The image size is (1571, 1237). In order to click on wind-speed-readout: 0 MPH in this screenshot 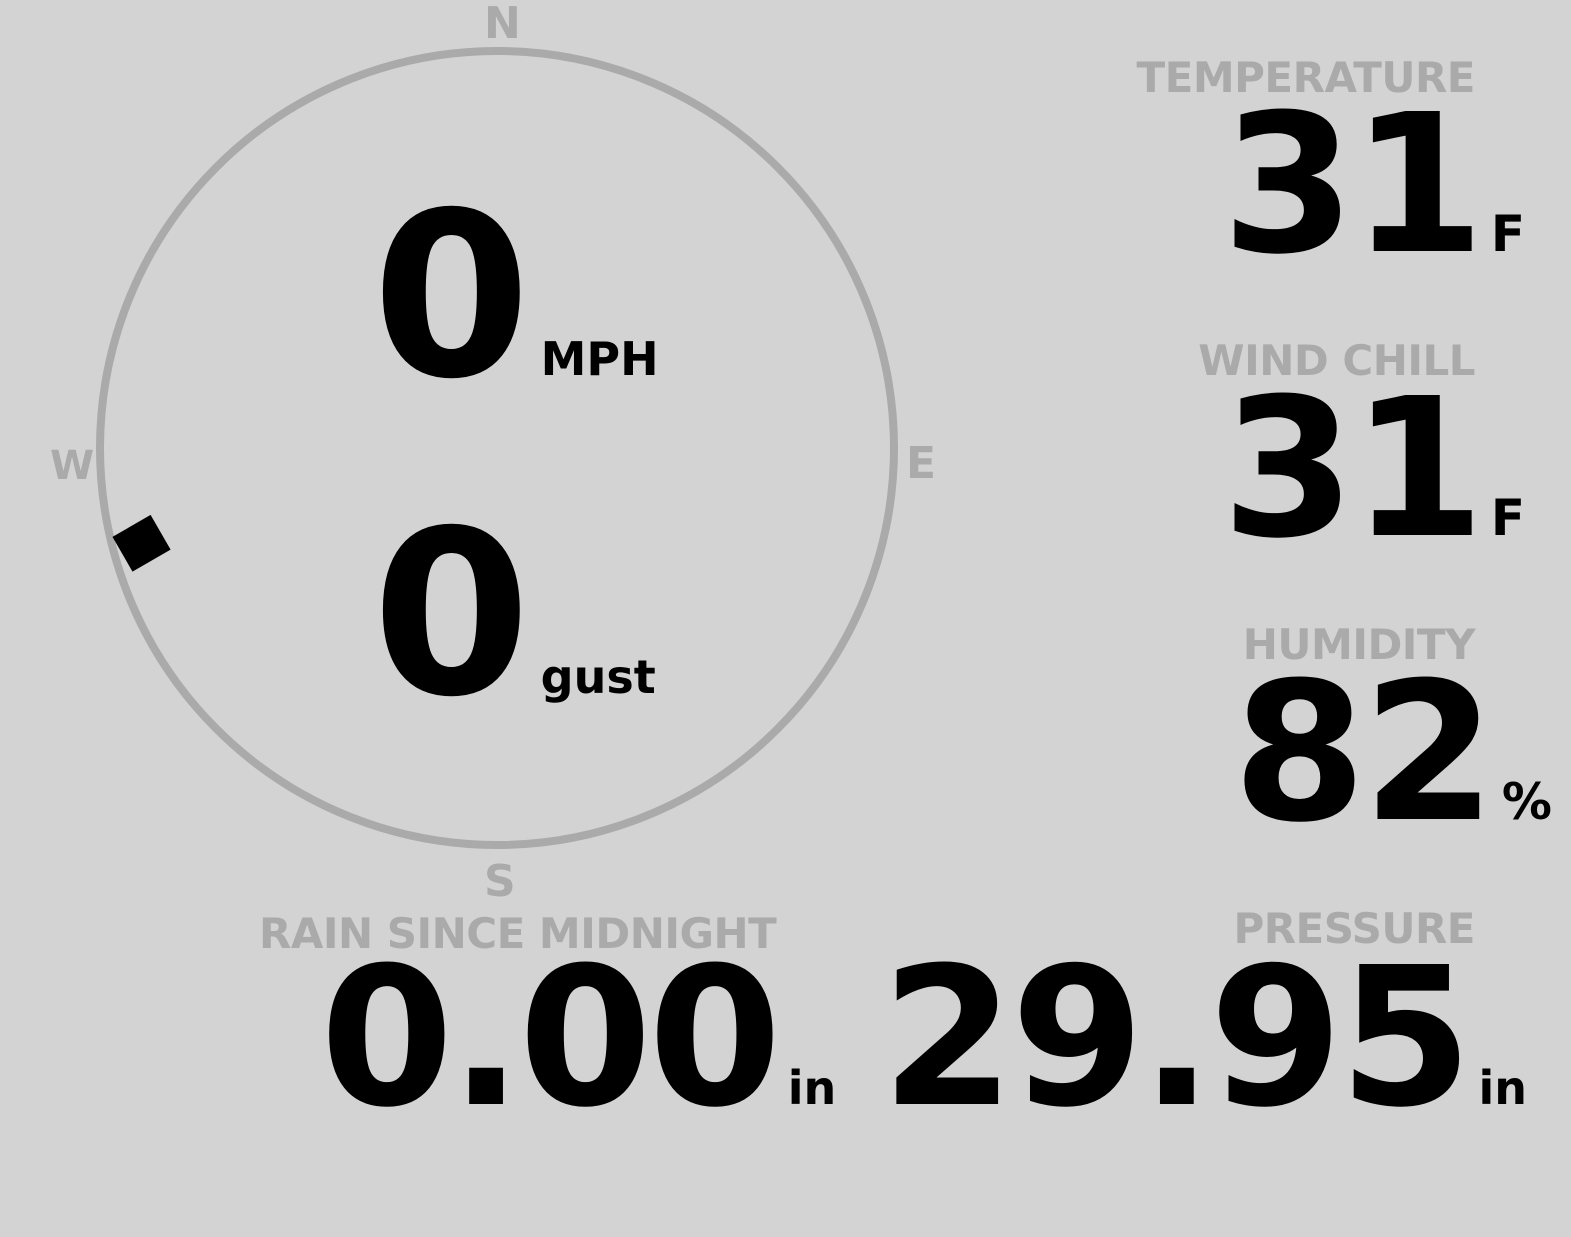, I will do `click(515, 296)`.